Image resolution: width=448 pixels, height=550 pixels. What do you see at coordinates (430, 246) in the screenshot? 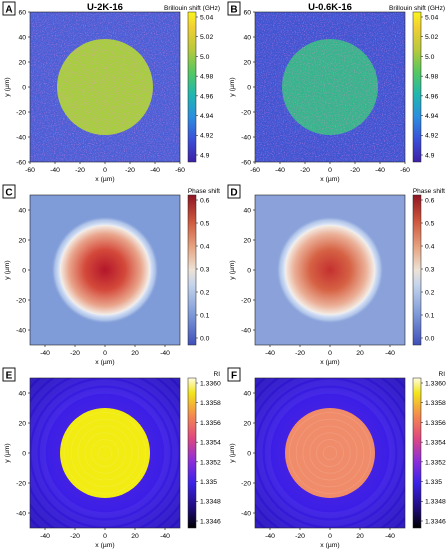
I see `colorbar-tick-label: 0.4` at bounding box center [430, 246].